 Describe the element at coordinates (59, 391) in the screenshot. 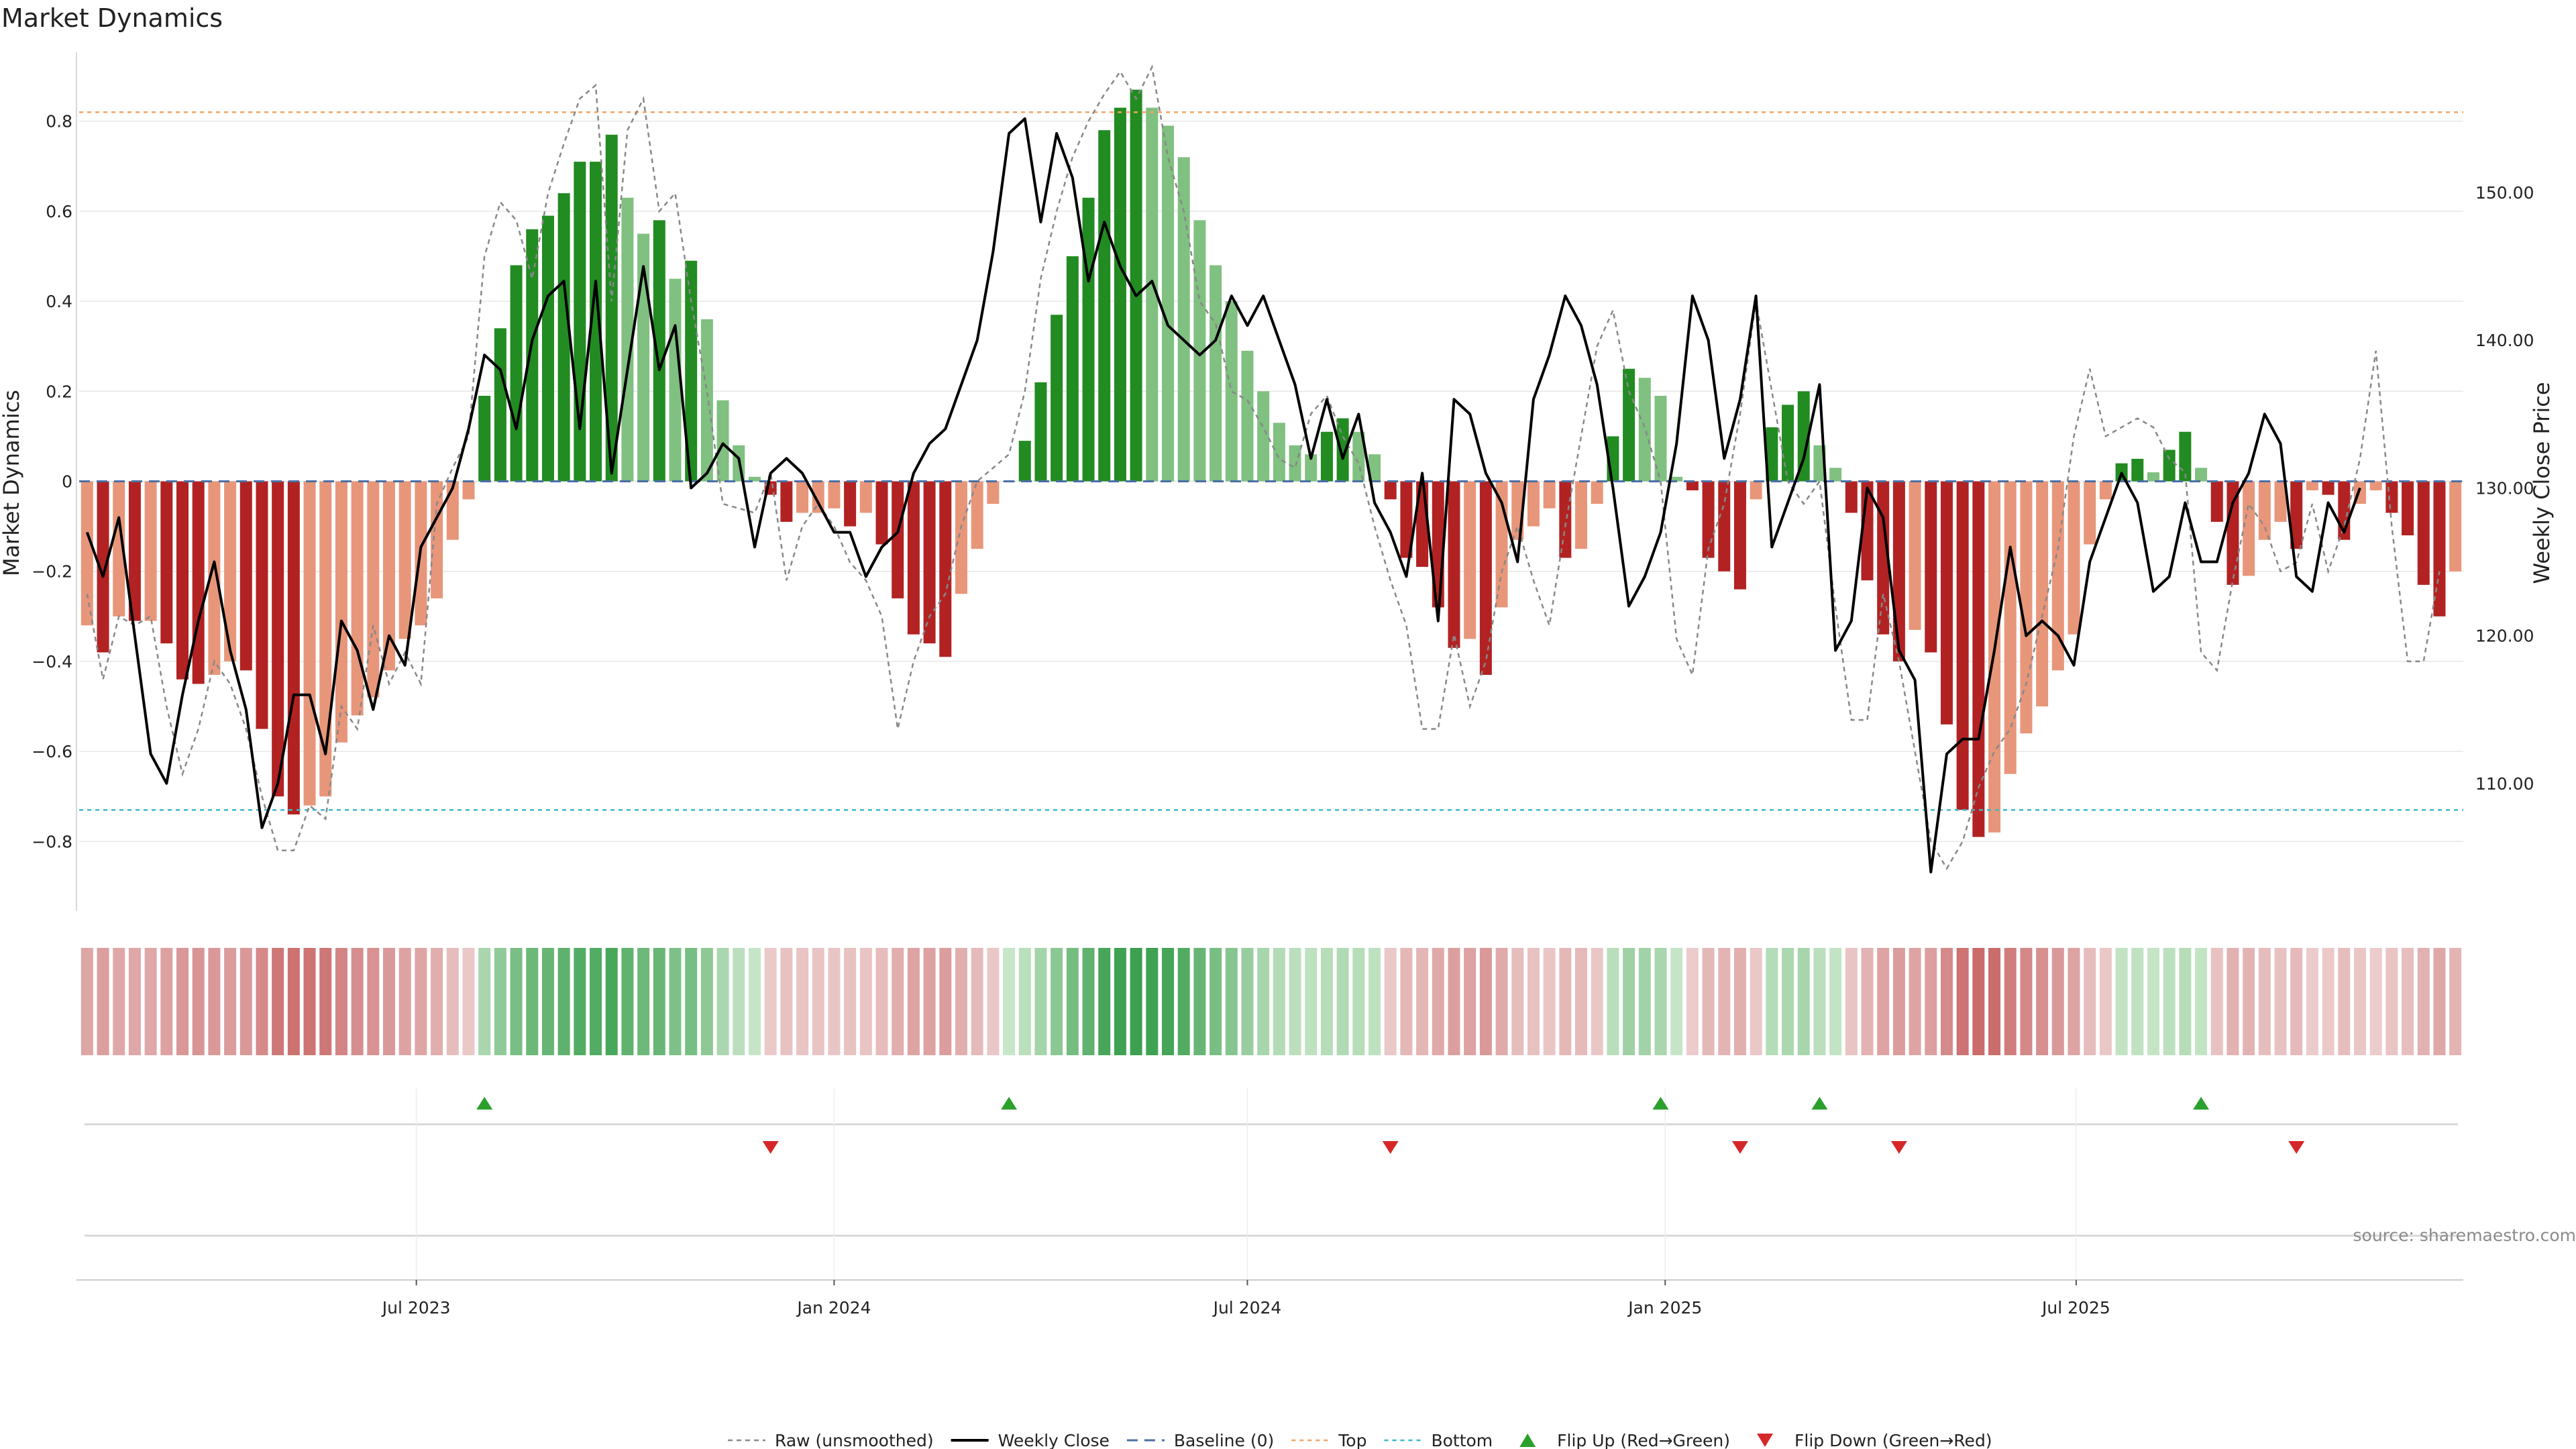

I see `y-tick-label-left: 0.2` at that location.